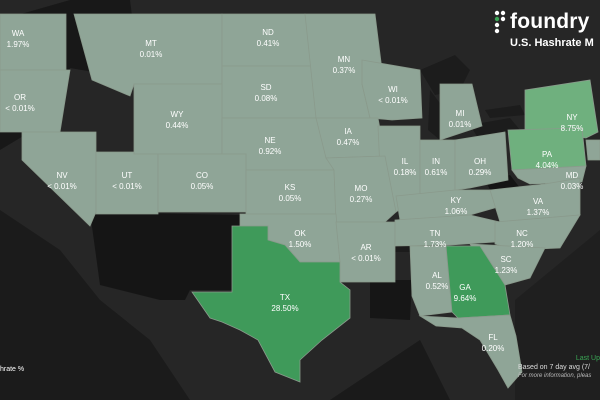 Image resolution: width=600 pixels, height=400 pixels. Describe the element at coordinates (348, 142) in the screenshot. I see `state-value-IA: 0.47%` at that location.